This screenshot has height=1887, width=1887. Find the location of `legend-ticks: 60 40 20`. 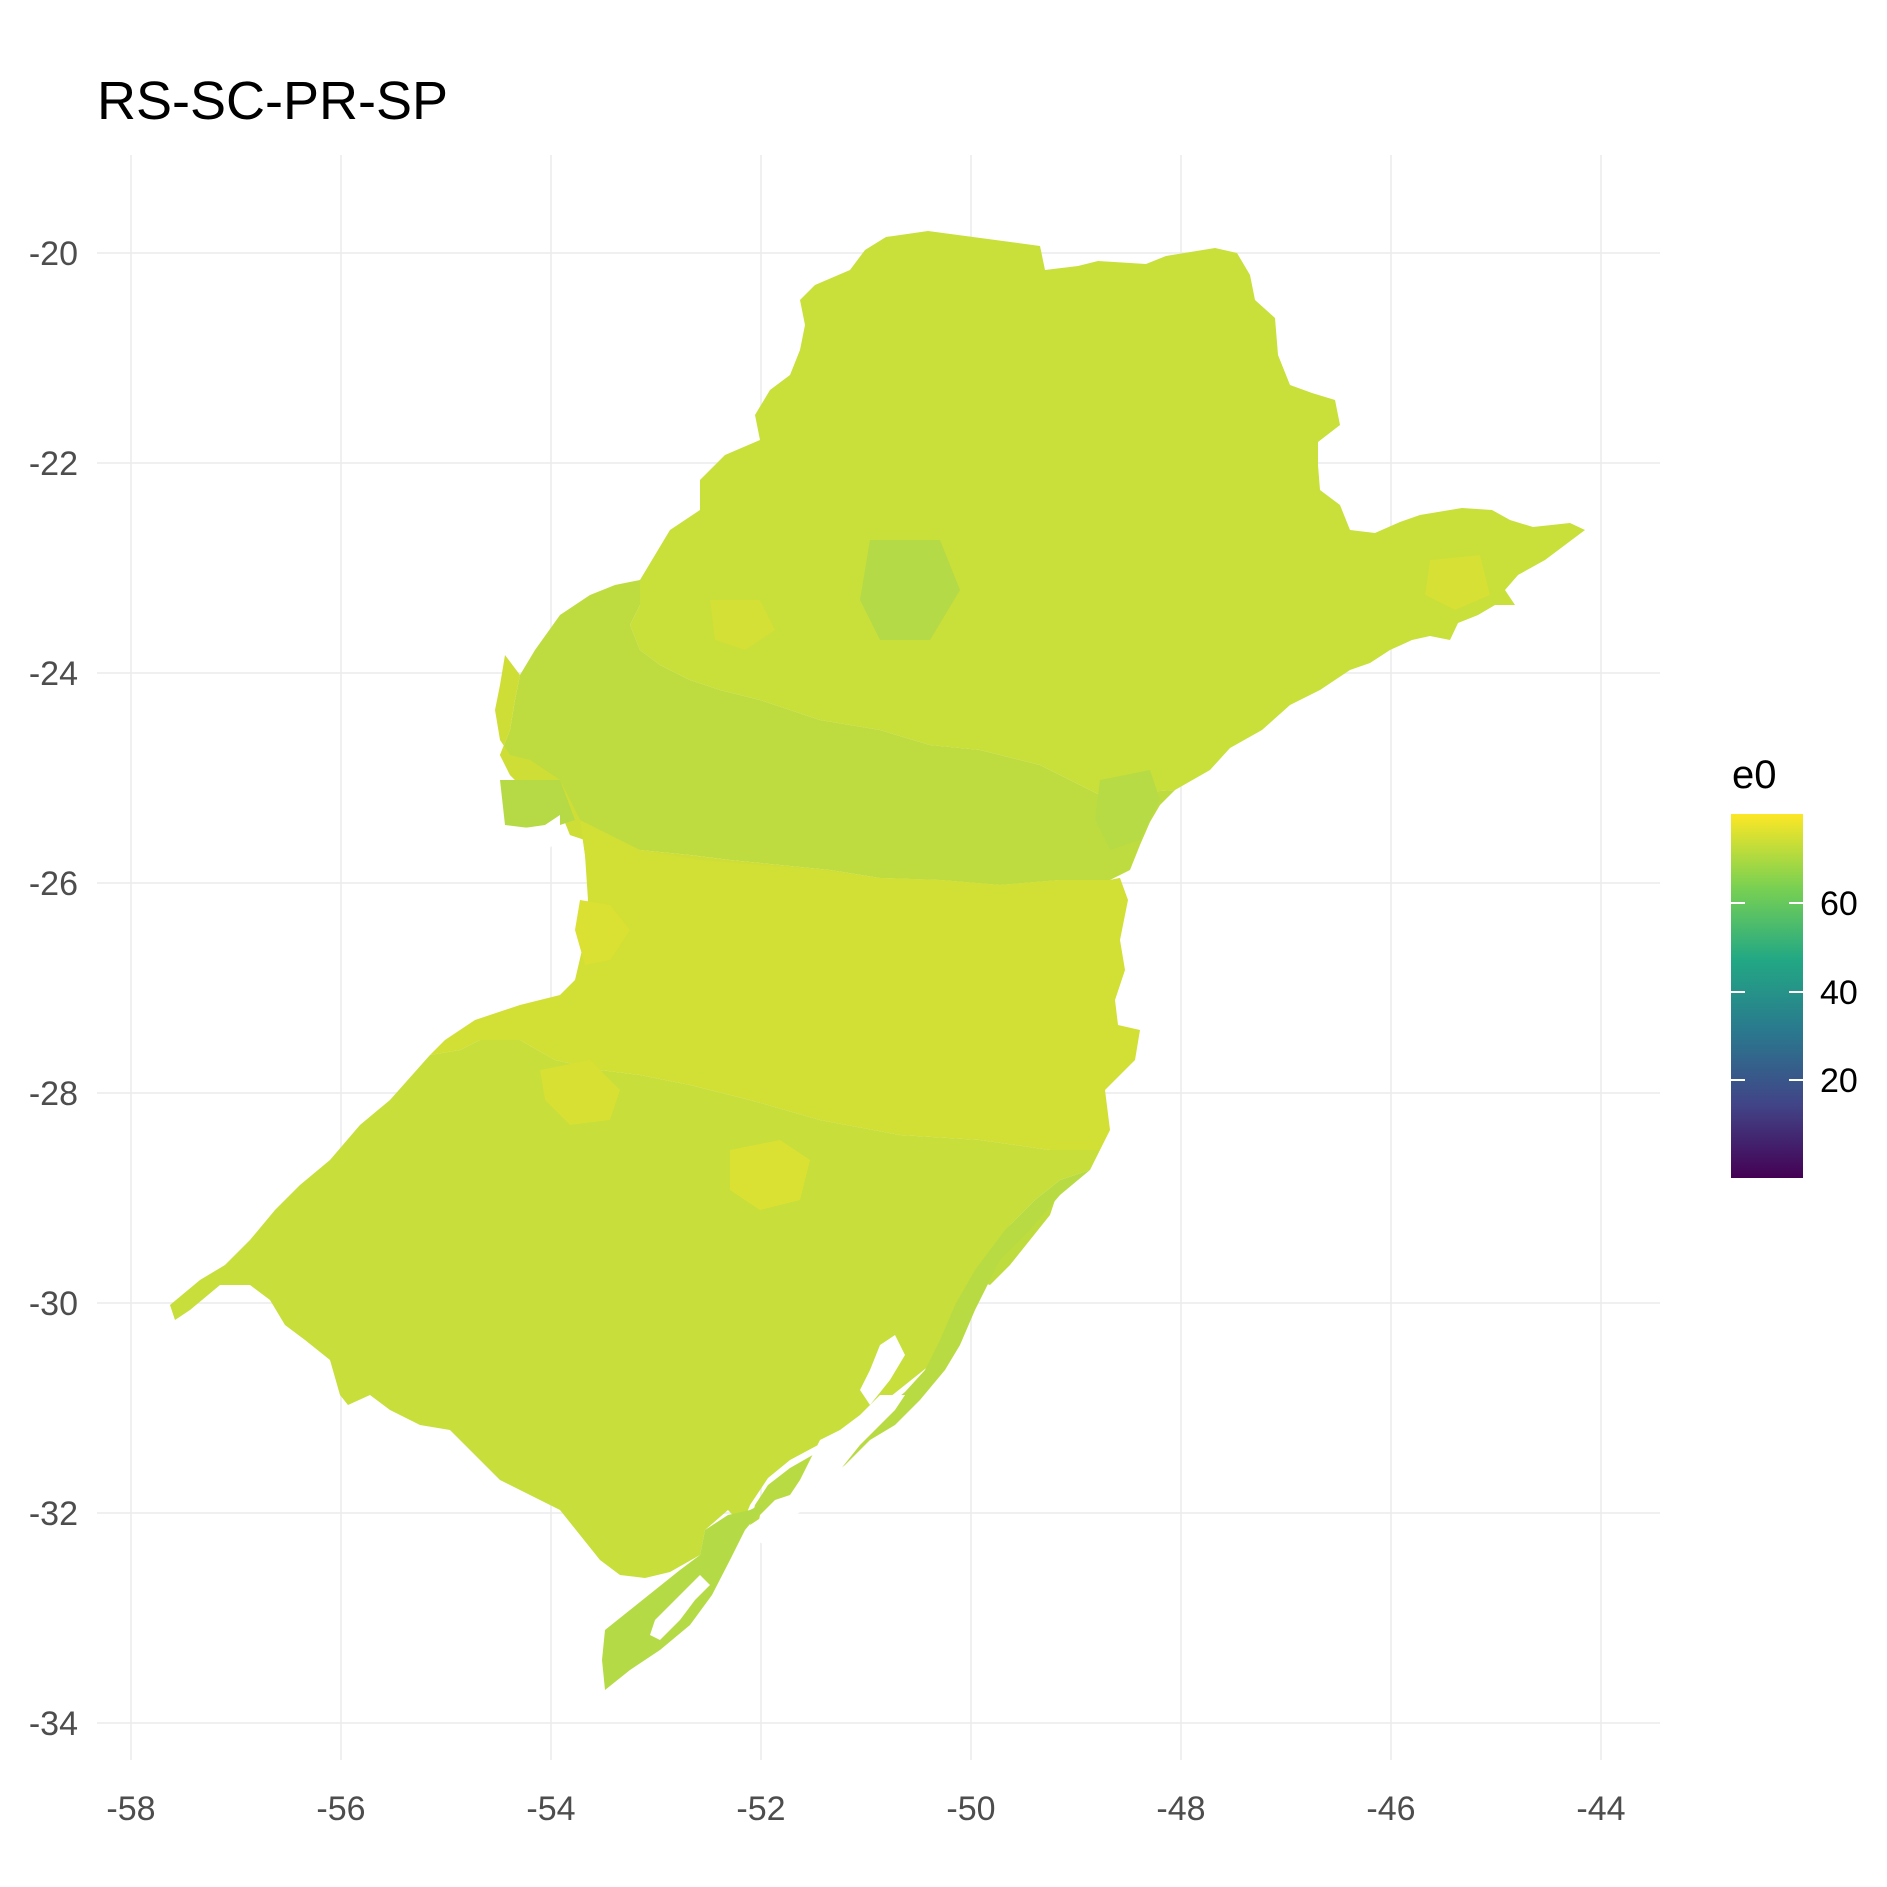

legend-ticks: 60 40 20 is located at coordinates (1794, 992).